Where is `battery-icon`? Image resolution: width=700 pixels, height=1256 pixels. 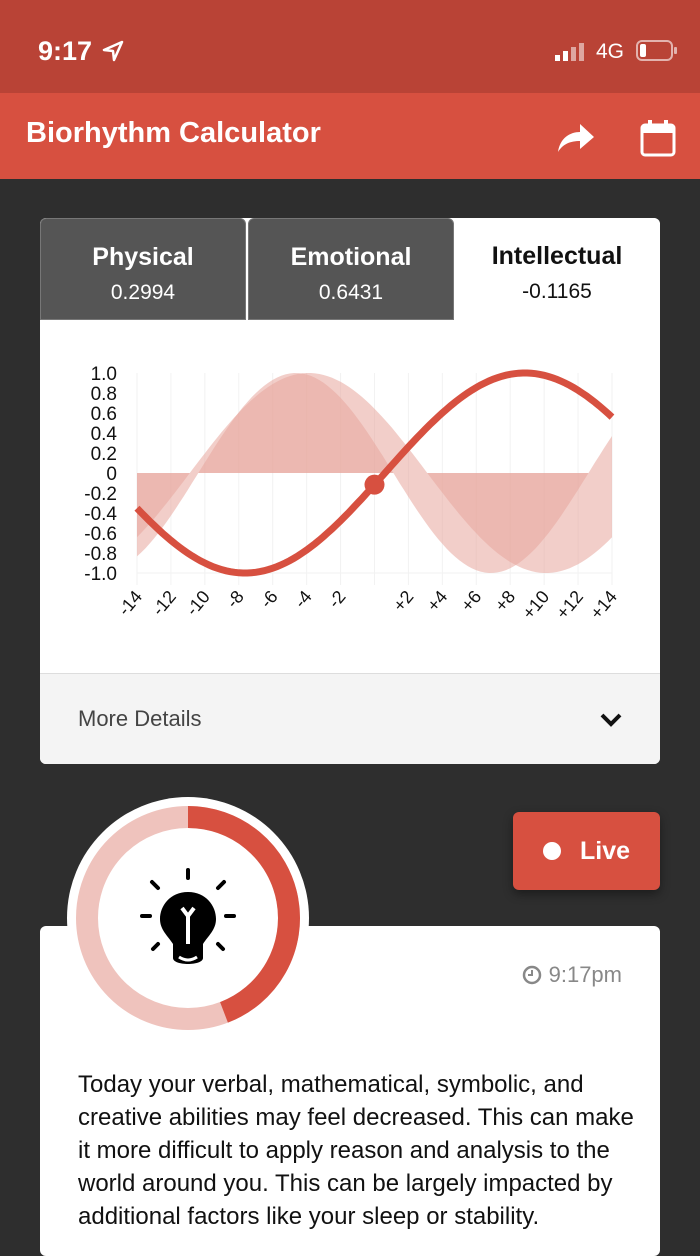 battery-icon is located at coordinates (656, 50).